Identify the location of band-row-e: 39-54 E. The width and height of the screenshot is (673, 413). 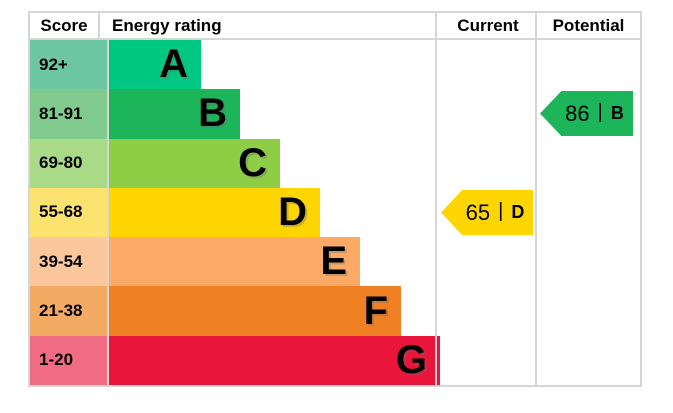
(335, 262).